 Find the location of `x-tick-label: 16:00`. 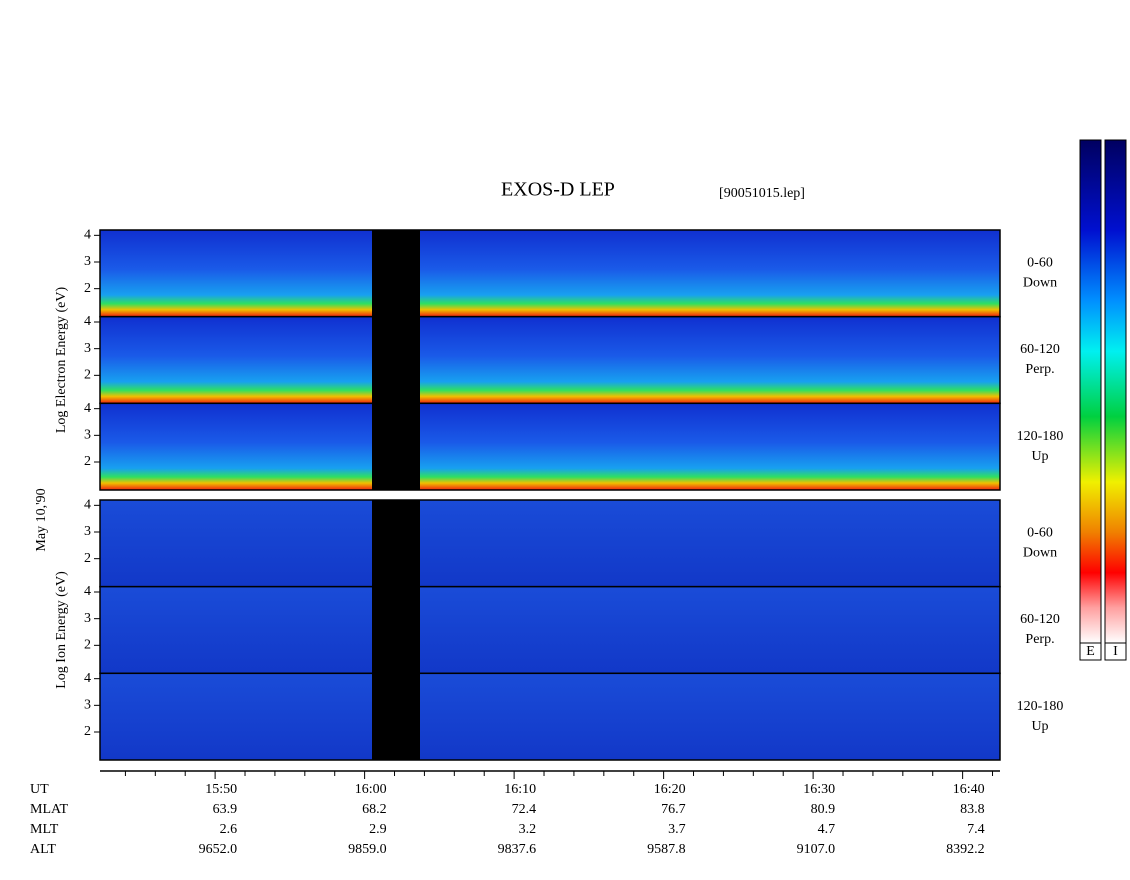

x-tick-label: 16:00 is located at coordinates (371, 789).